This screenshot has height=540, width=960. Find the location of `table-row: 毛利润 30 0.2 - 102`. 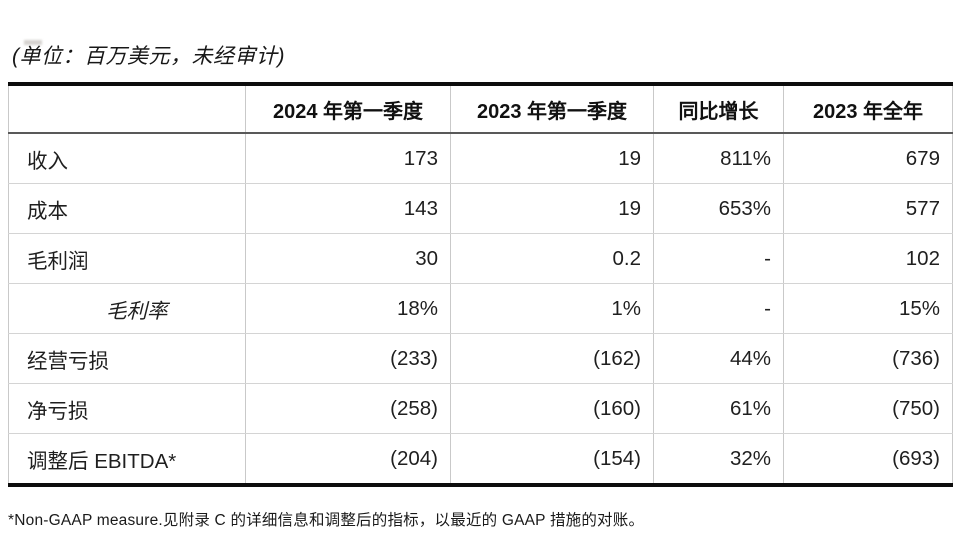

table-row: 毛利润 30 0.2 - 102 is located at coordinates (480, 258).